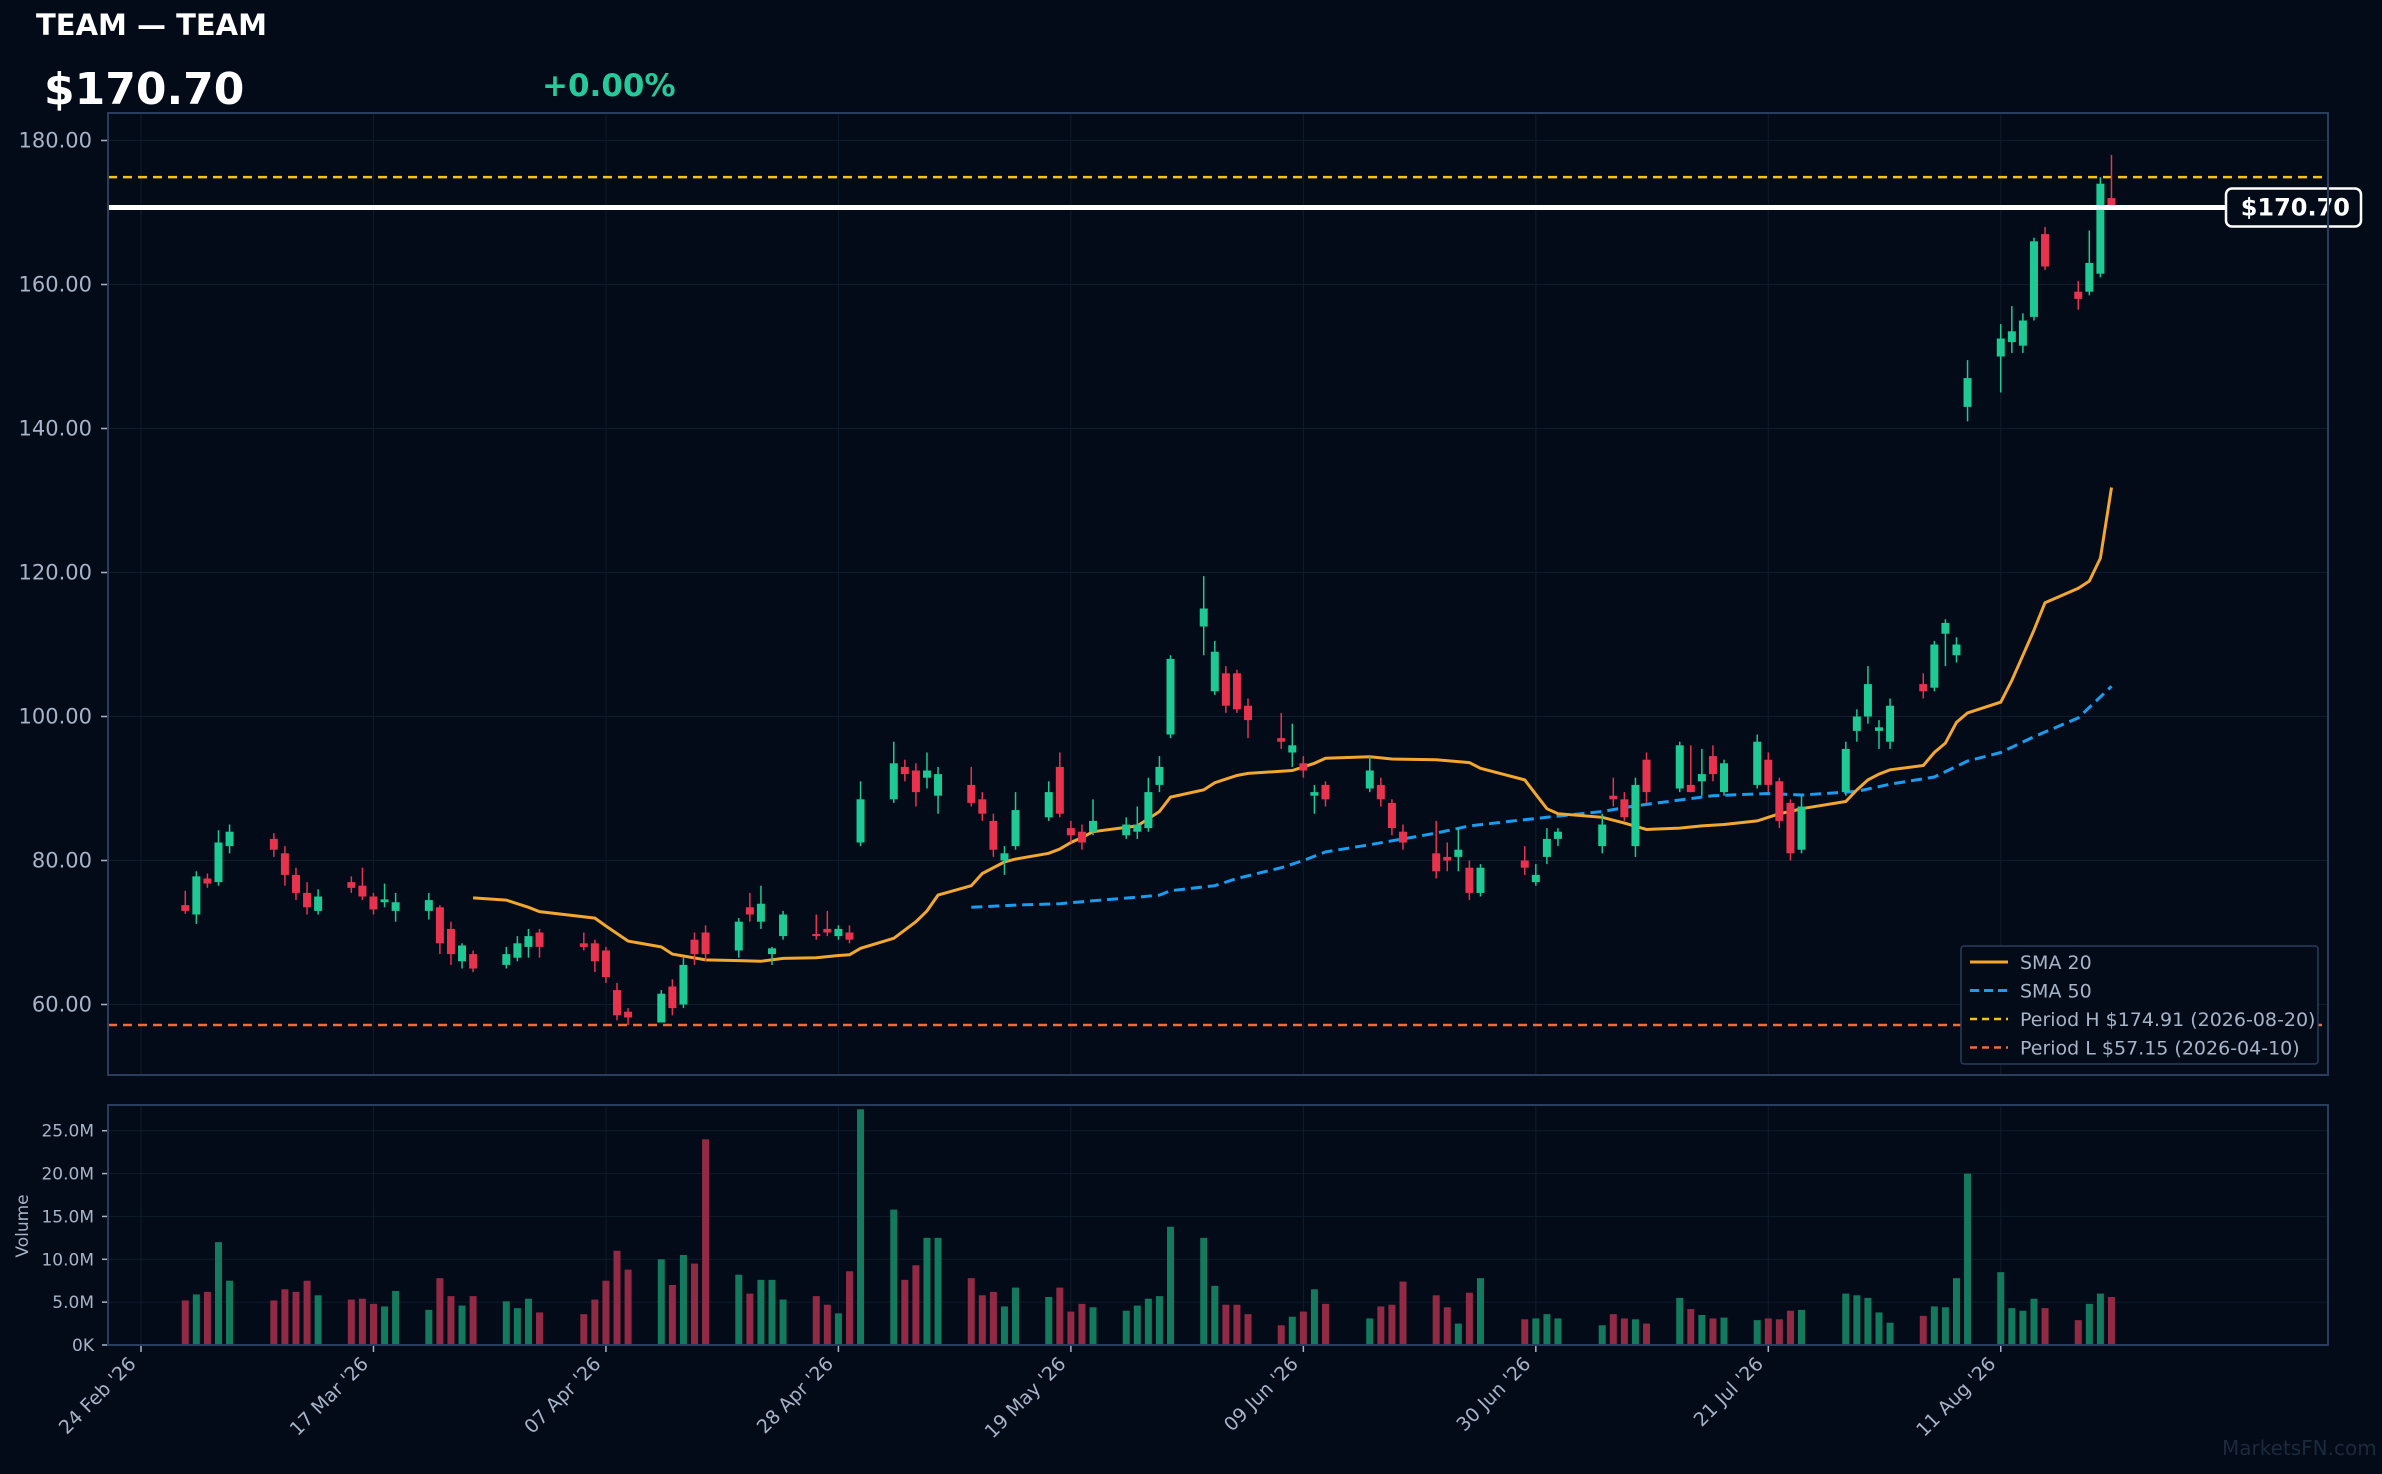  What do you see at coordinates (1729, 1392) in the screenshot?
I see `date-tick-label: 21 Jul '26` at bounding box center [1729, 1392].